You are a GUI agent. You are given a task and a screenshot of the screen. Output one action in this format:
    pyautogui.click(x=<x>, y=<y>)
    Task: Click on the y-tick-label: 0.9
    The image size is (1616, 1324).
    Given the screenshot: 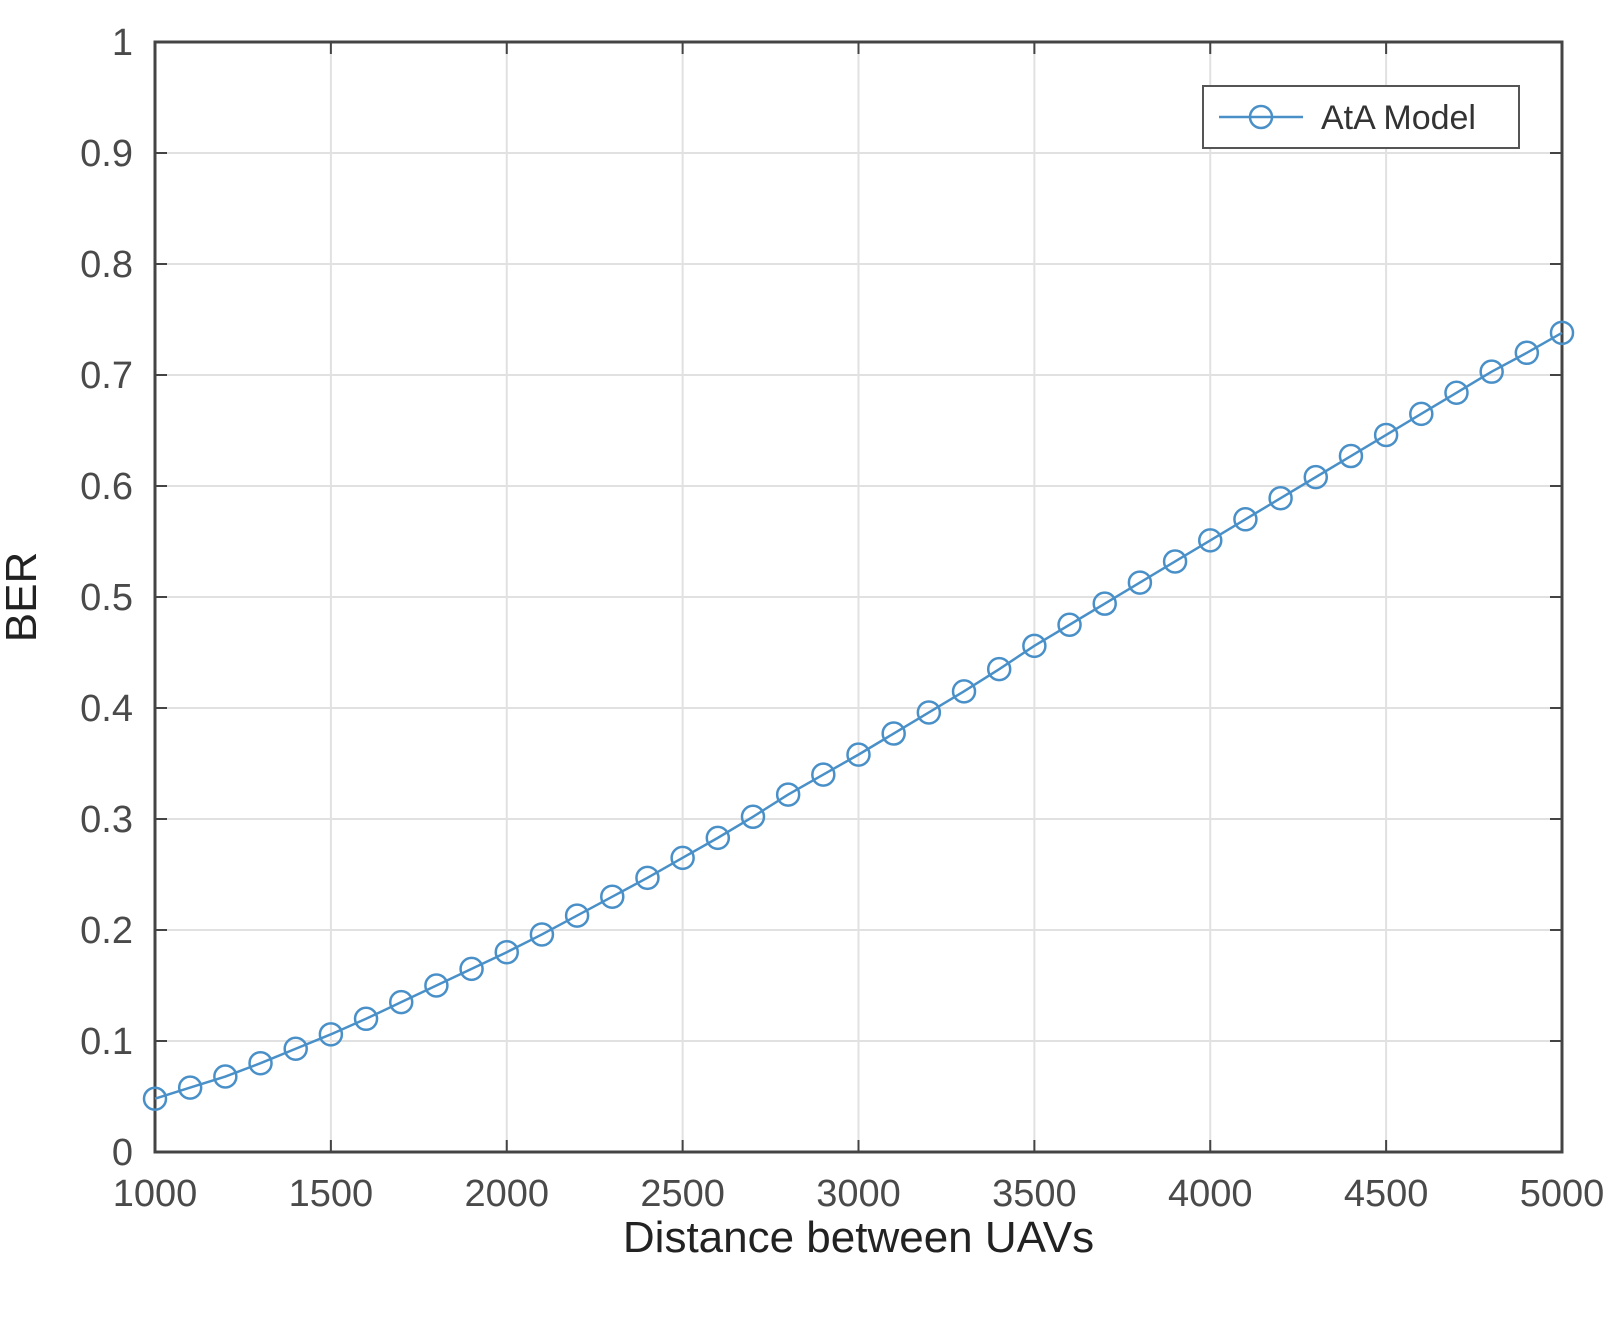 What is the action you would take?
    pyautogui.click(x=106, y=154)
    